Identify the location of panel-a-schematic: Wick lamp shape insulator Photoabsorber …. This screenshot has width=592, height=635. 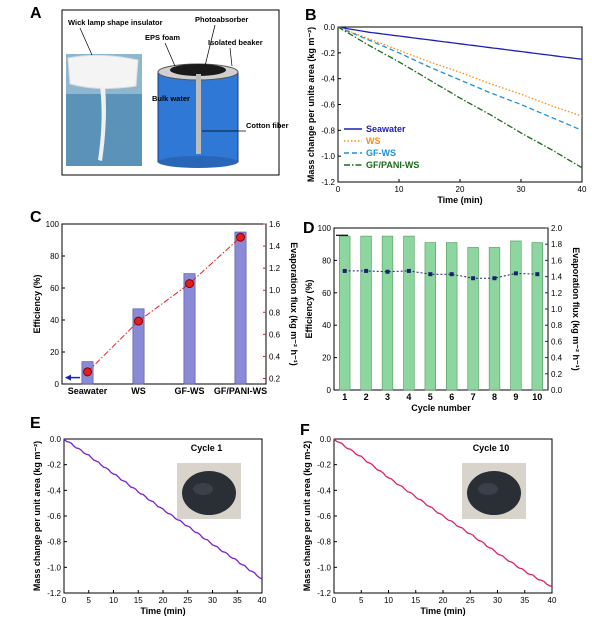
(175, 92).